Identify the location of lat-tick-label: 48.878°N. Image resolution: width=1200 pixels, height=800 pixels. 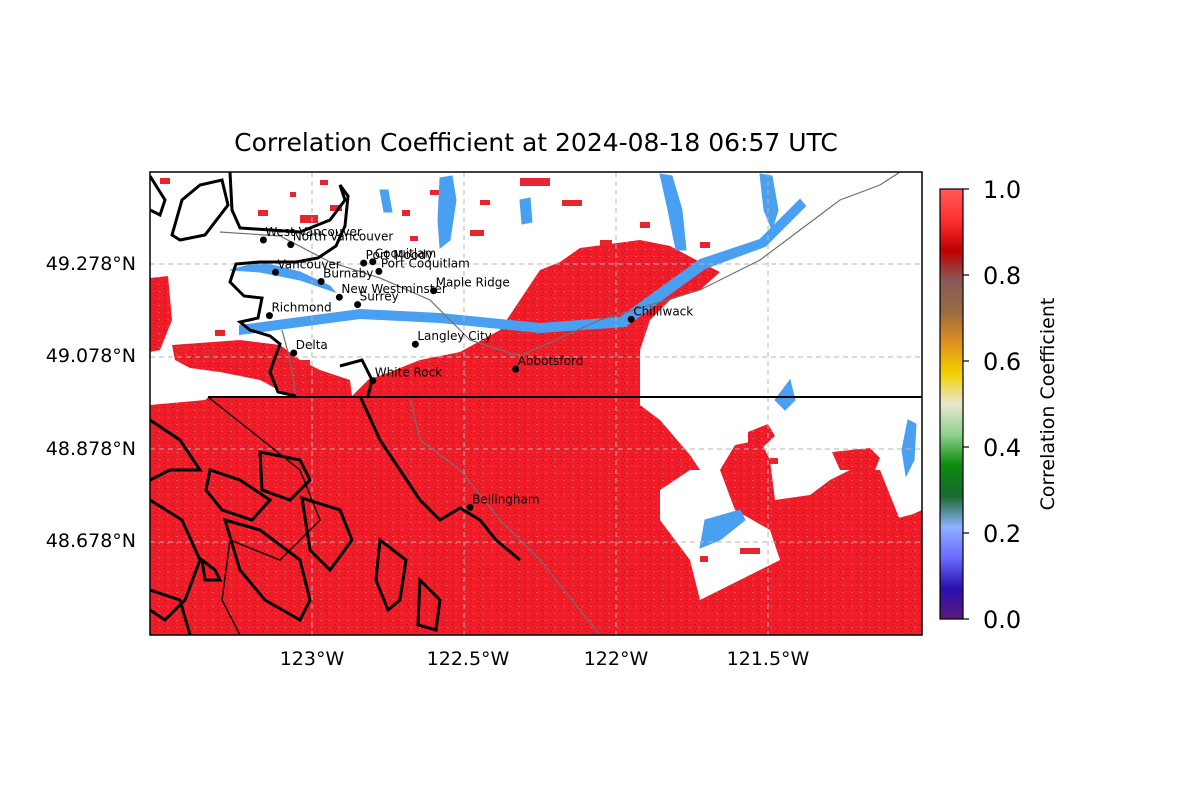
(90, 449).